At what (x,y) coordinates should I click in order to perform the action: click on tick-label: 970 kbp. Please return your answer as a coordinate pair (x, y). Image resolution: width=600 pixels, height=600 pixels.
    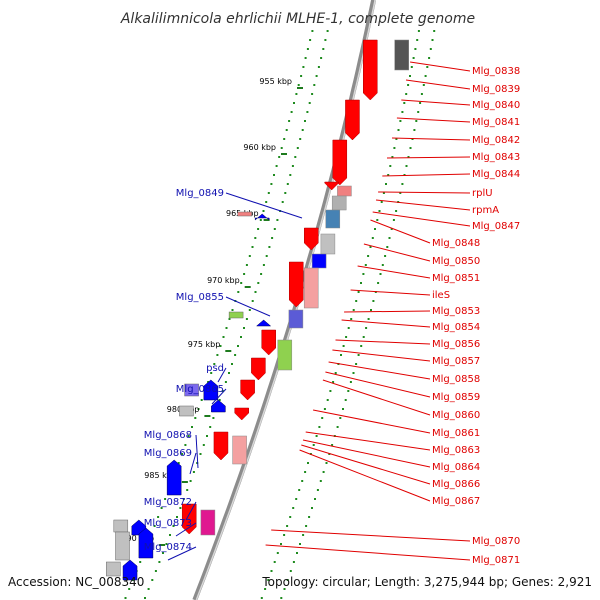
    Looking at the image, I should click on (223, 280).